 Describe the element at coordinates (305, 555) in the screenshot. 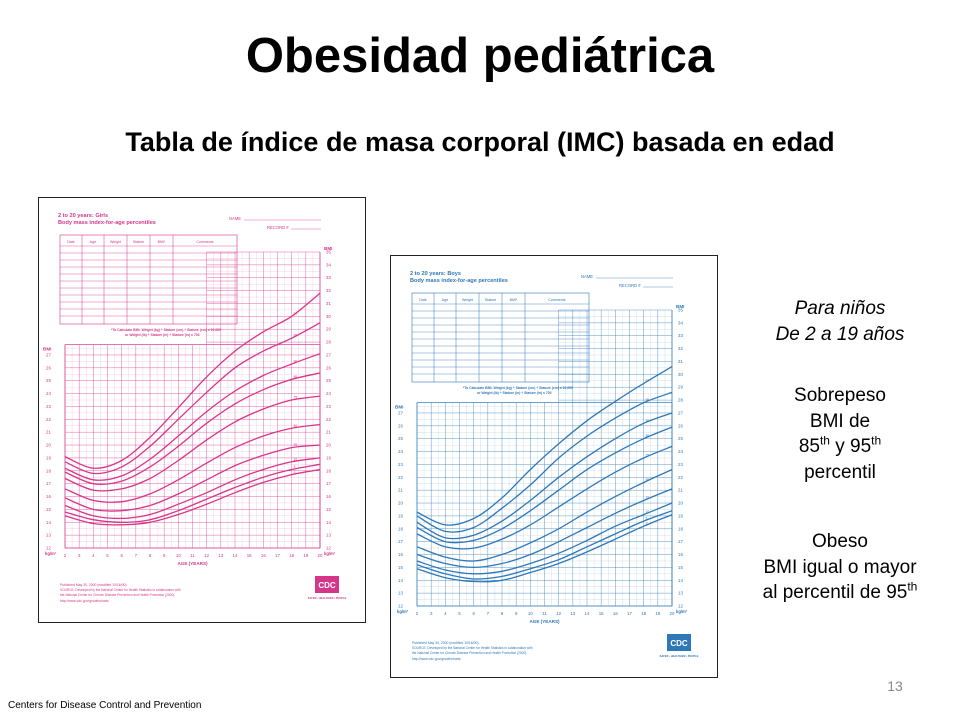

I see `x-tick-label: 19` at that location.